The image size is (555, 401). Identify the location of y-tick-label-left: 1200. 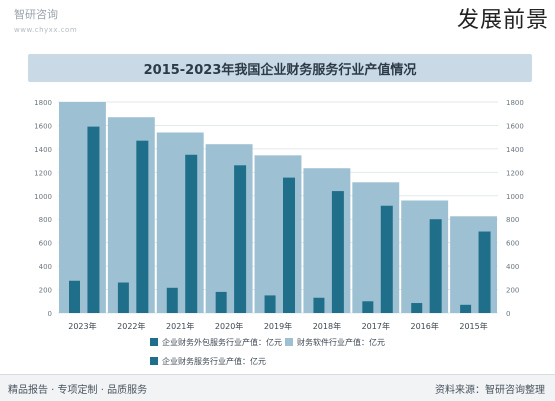
(43, 173).